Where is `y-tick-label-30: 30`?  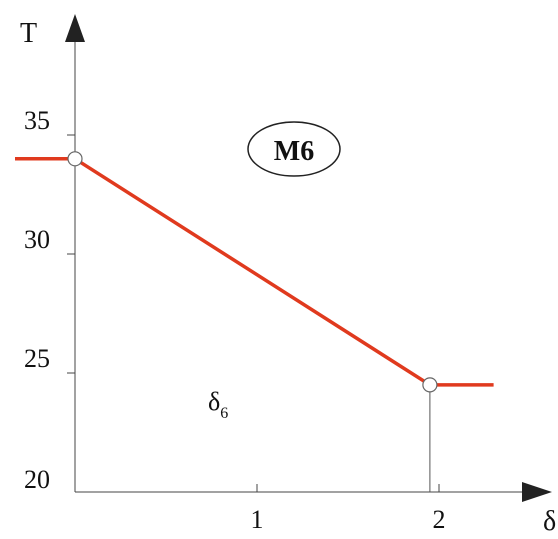 y-tick-label-30: 30 is located at coordinates (37, 239).